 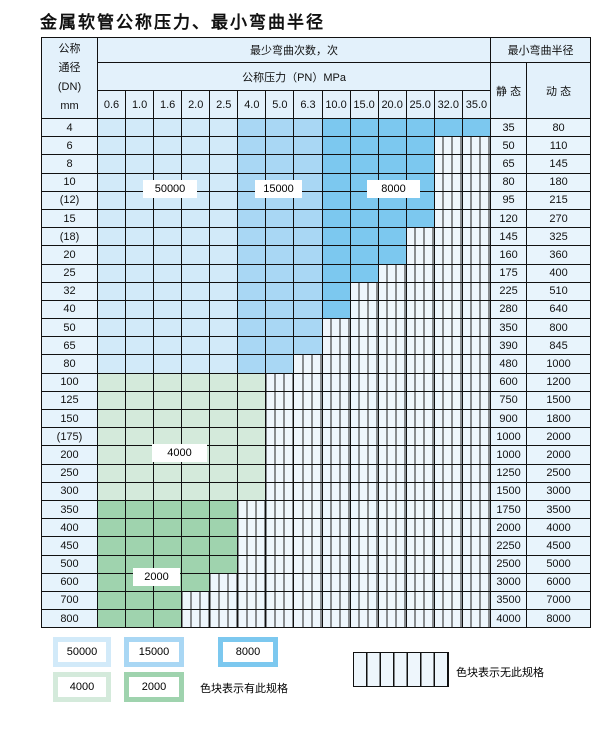 What do you see at coordinates (559, 182) in the screenshot?
I see `dynamic-radius-cell: 180` at bounding box center [559, 182].